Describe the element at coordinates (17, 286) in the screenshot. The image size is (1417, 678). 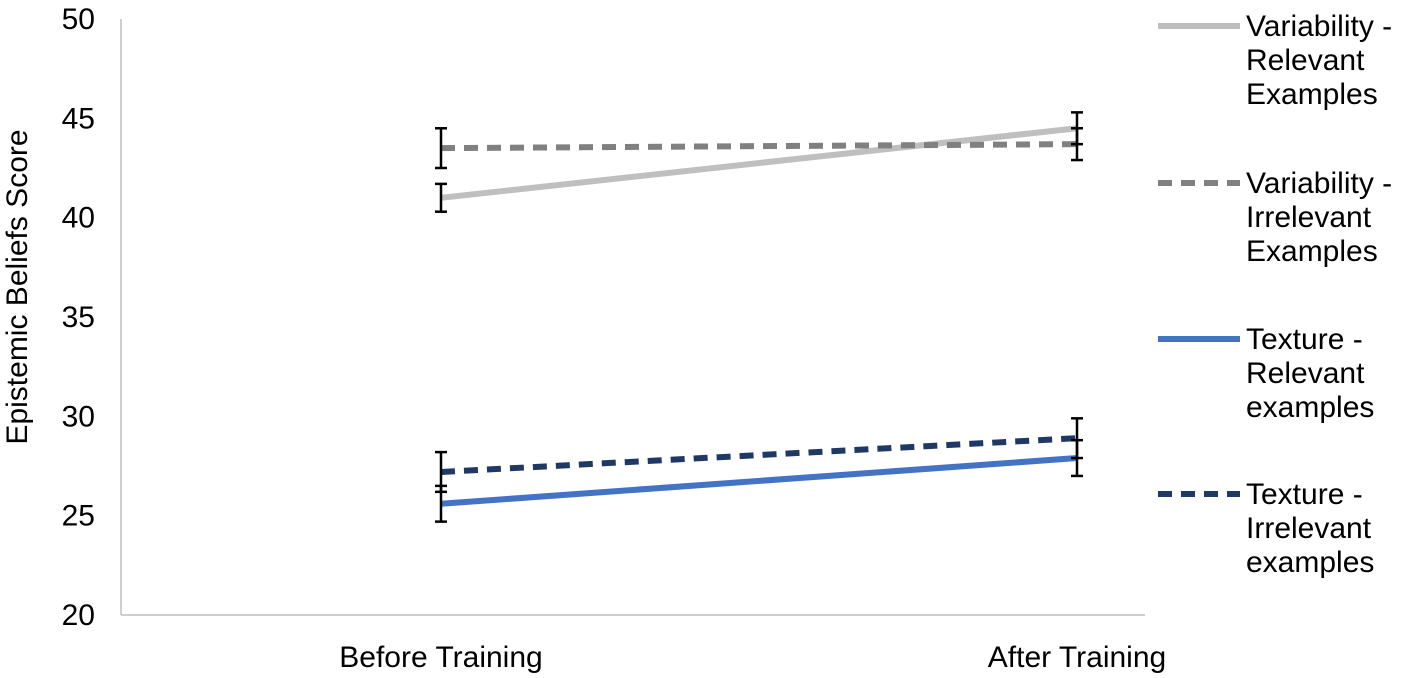
I see `y-axis-title: Epistemic Beliefs Score` at that location.